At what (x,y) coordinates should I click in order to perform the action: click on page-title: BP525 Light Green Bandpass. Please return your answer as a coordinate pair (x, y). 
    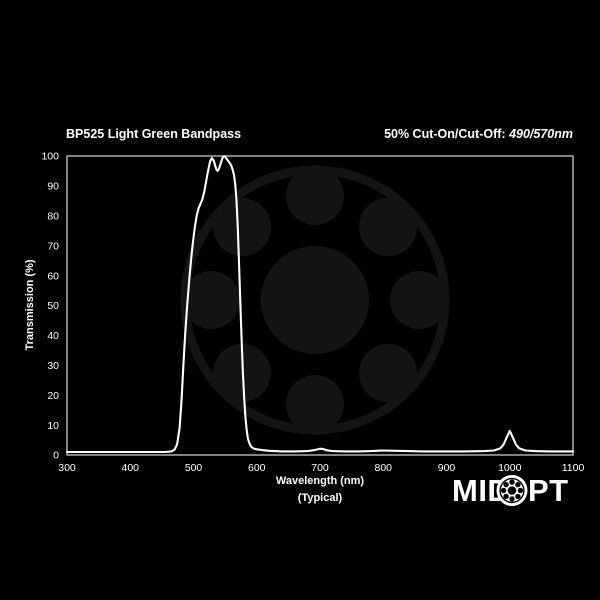
    Looking at the image, I should click on (154, 134).